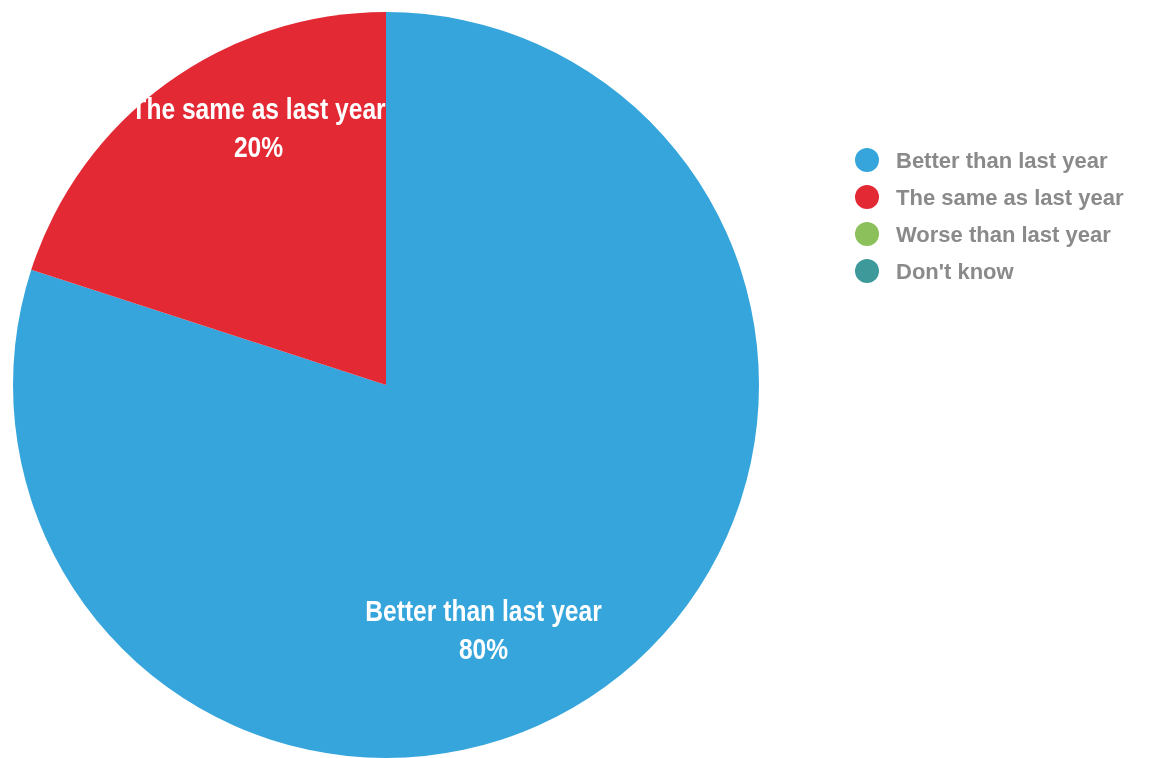 Image resolution: width=1157 pixels, height=758 pixels. What do you see at coordinates (483, 648) in the screenshot?
I see `data-label: 80%` at bounding box center [483, 648].